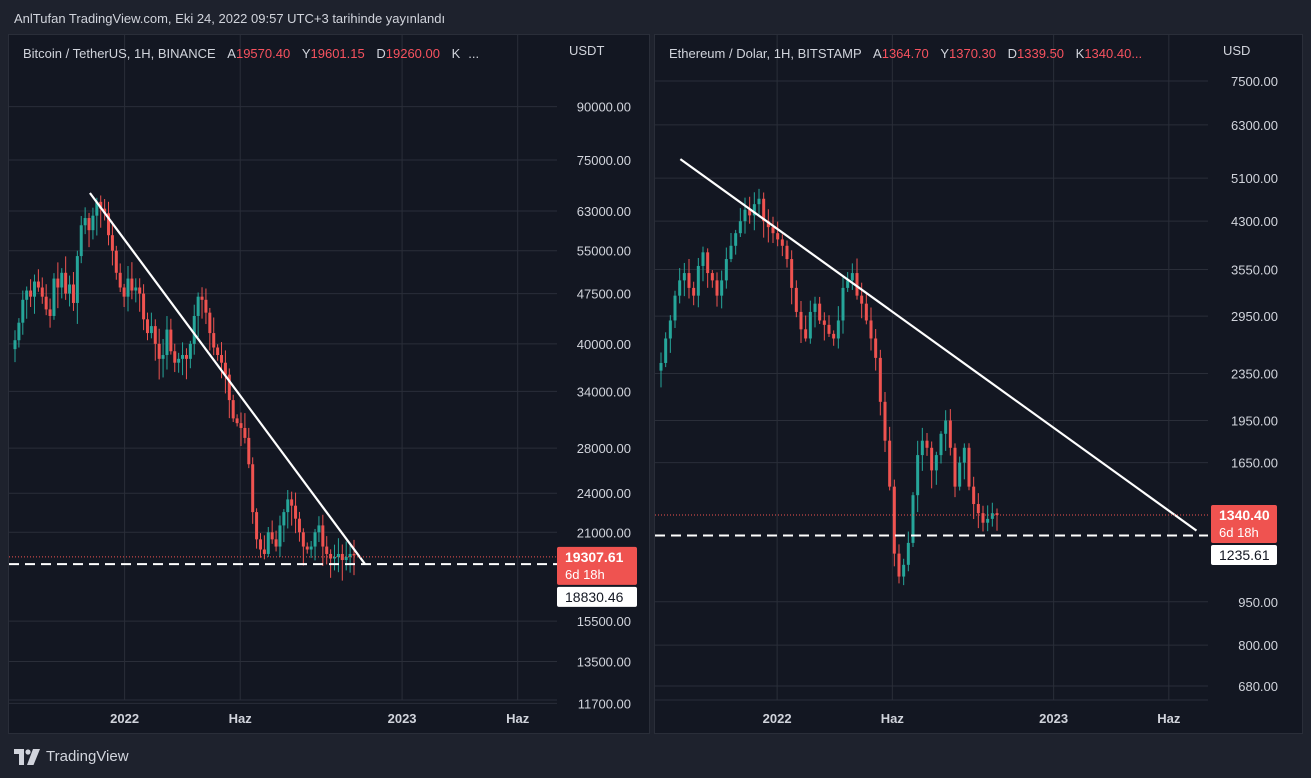  Describe the element at coordinates (263, 53) in the screenshot. I see `btc-open-value: 19570.40` at that location.